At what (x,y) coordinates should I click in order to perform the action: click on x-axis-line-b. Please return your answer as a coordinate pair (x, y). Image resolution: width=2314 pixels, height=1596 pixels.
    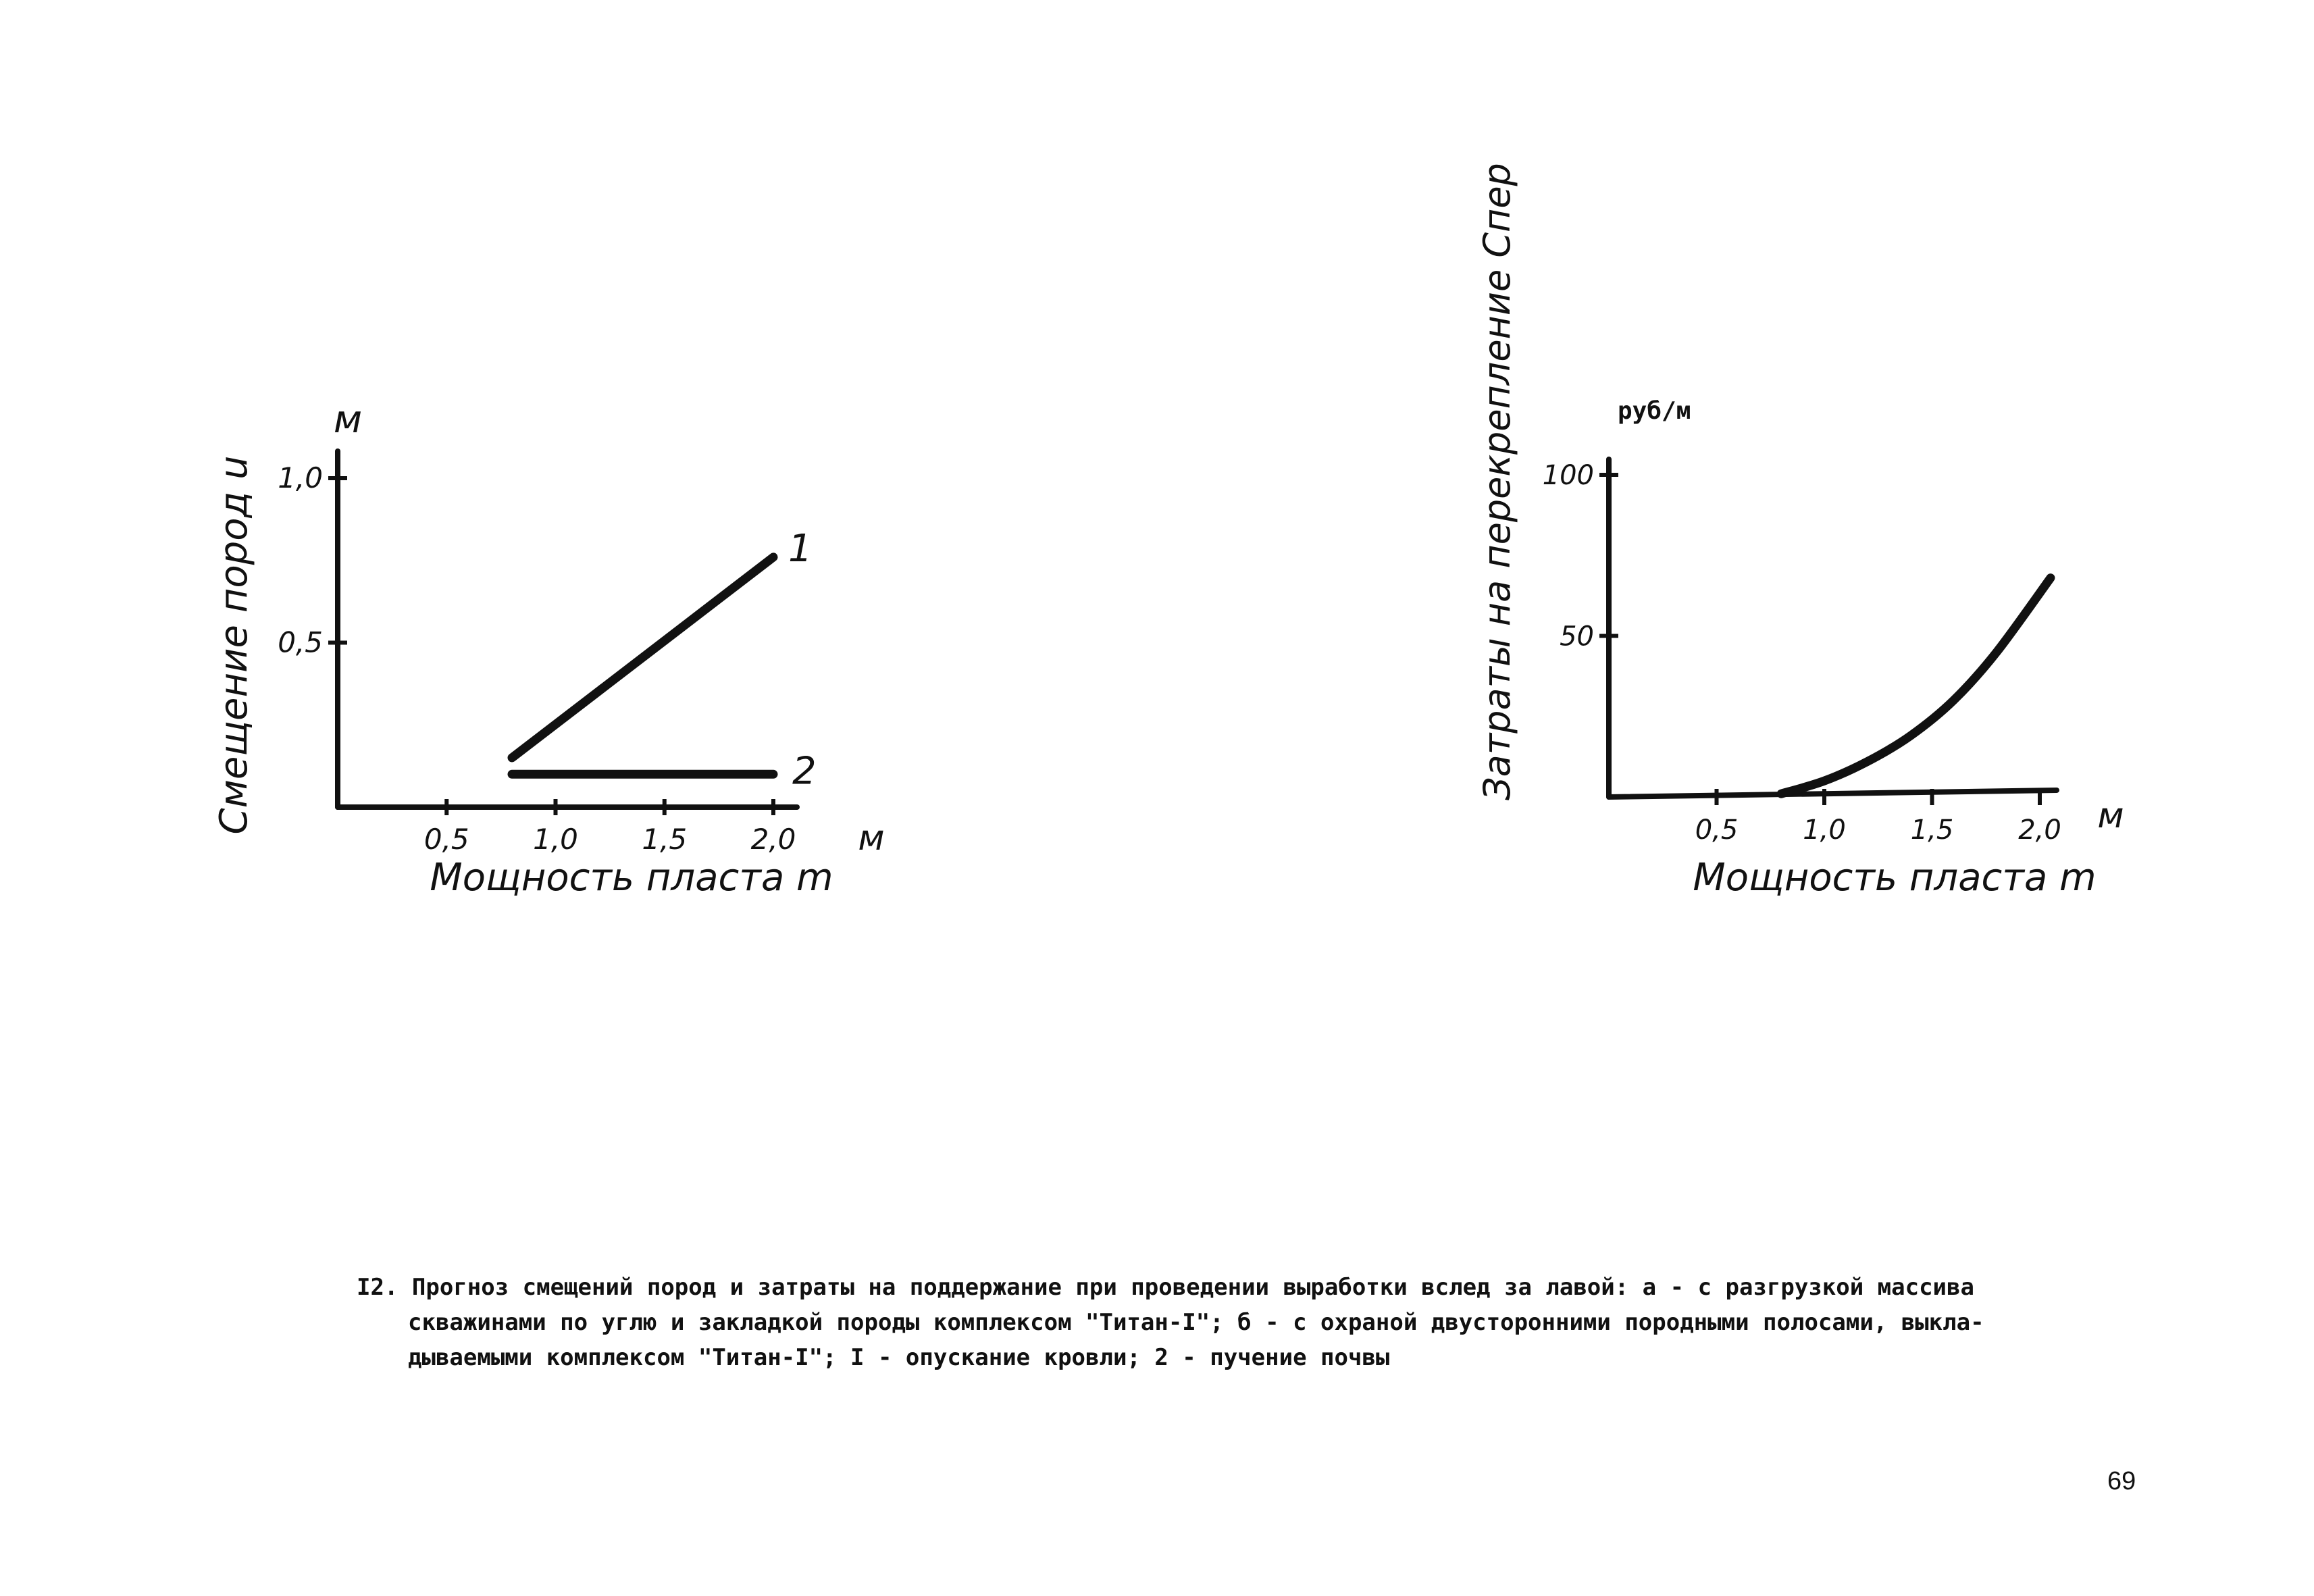
    Looking at the image, I should click on (1832, 794).